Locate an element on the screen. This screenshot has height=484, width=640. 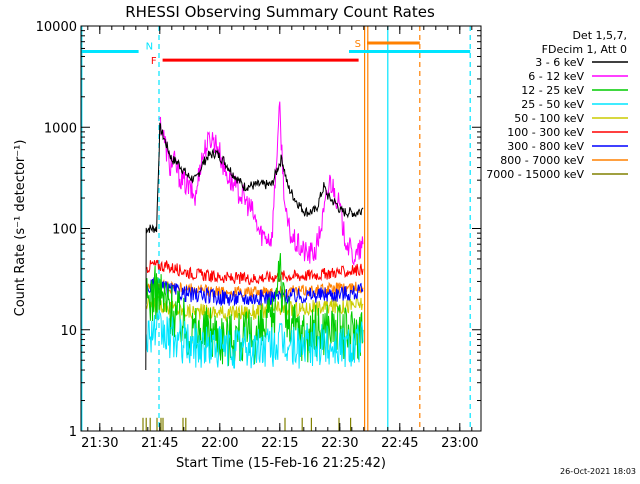
legend-header: FDecim 1, Att 0 is located at coordinates (584, 49).